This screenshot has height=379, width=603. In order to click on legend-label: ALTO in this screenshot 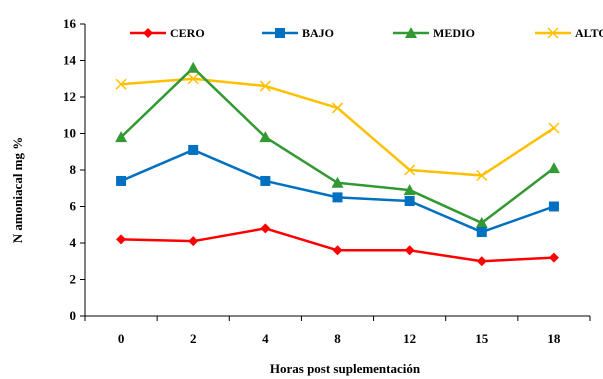, I will do `click(589, 33)`.